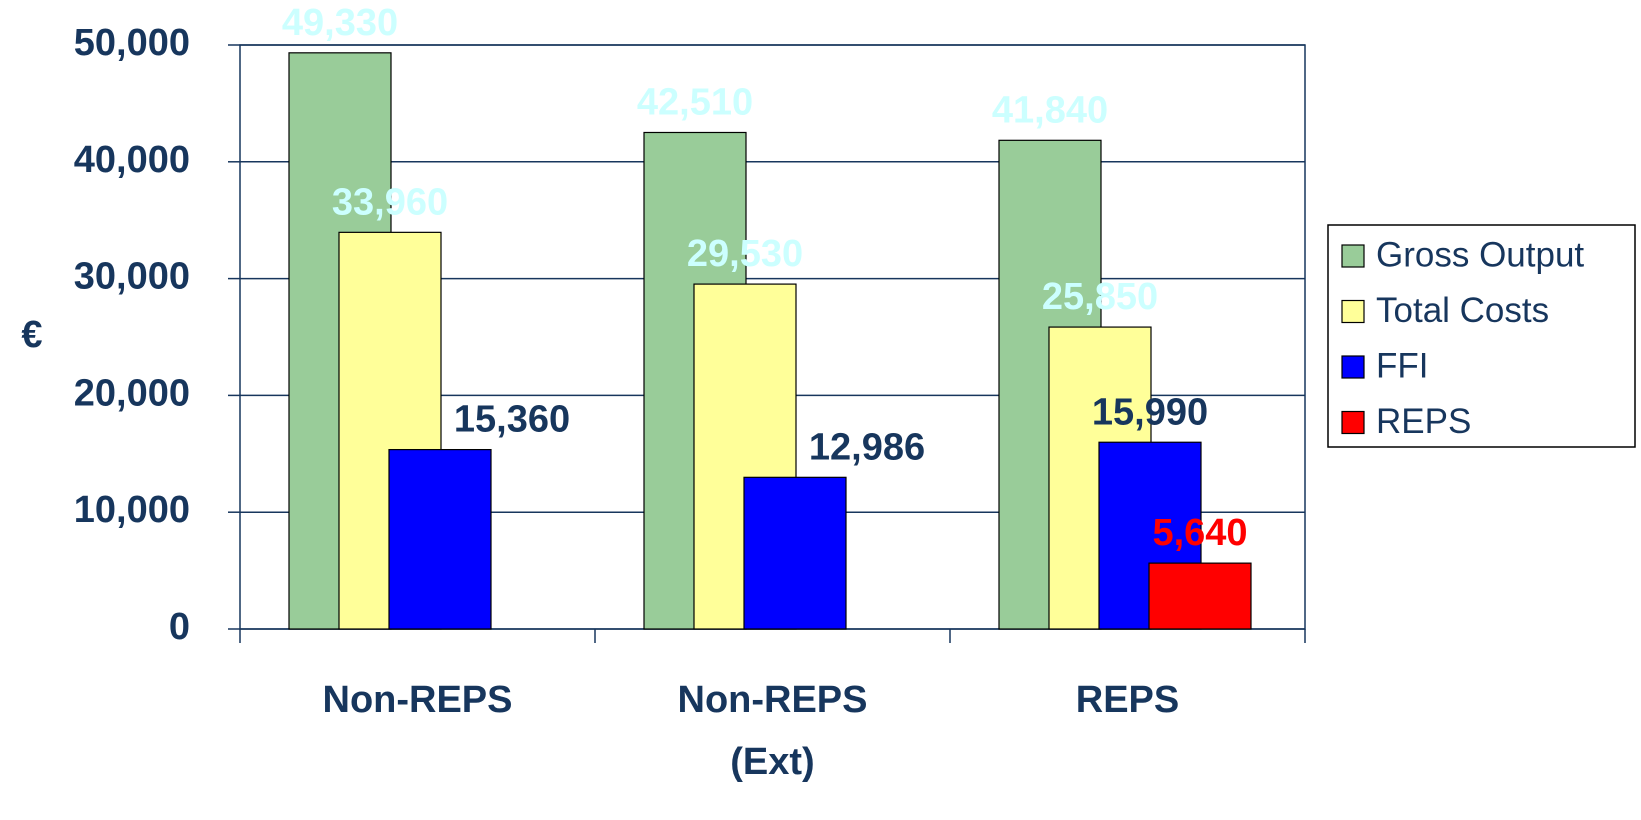  I want to click on value-label: 41,840, so click(1050, 110).